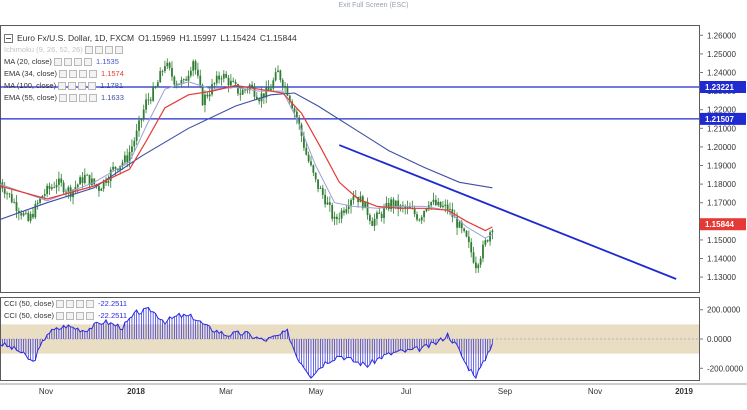 This screenshot has height=410, width=747. I want to click on ma20-label: MA (20, close), so click(28, 61).